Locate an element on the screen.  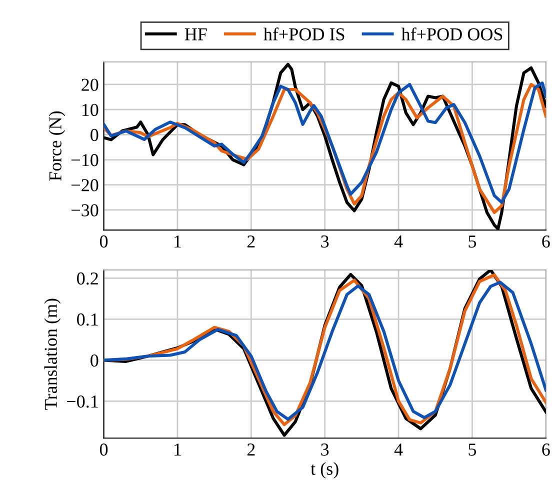
y-axis-title: Force (N) is located at coordinates (57, 146).